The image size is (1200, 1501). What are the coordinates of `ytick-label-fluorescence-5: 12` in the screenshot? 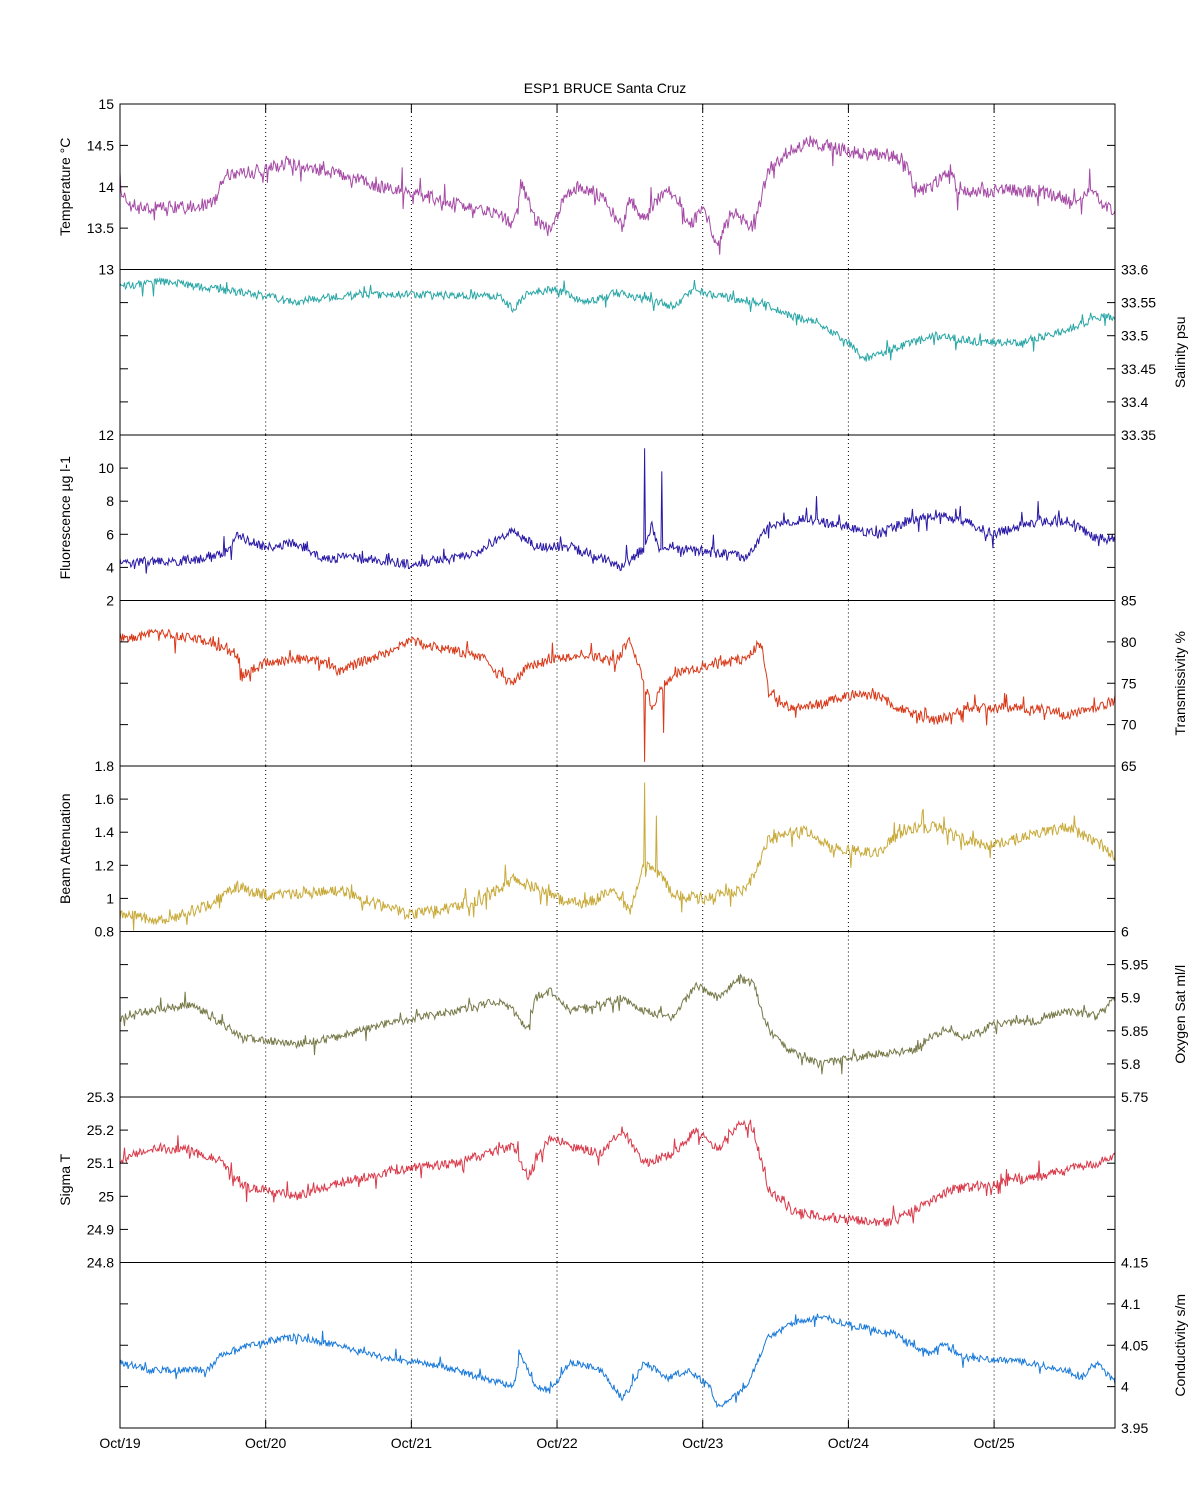 It's located at (106, 435).